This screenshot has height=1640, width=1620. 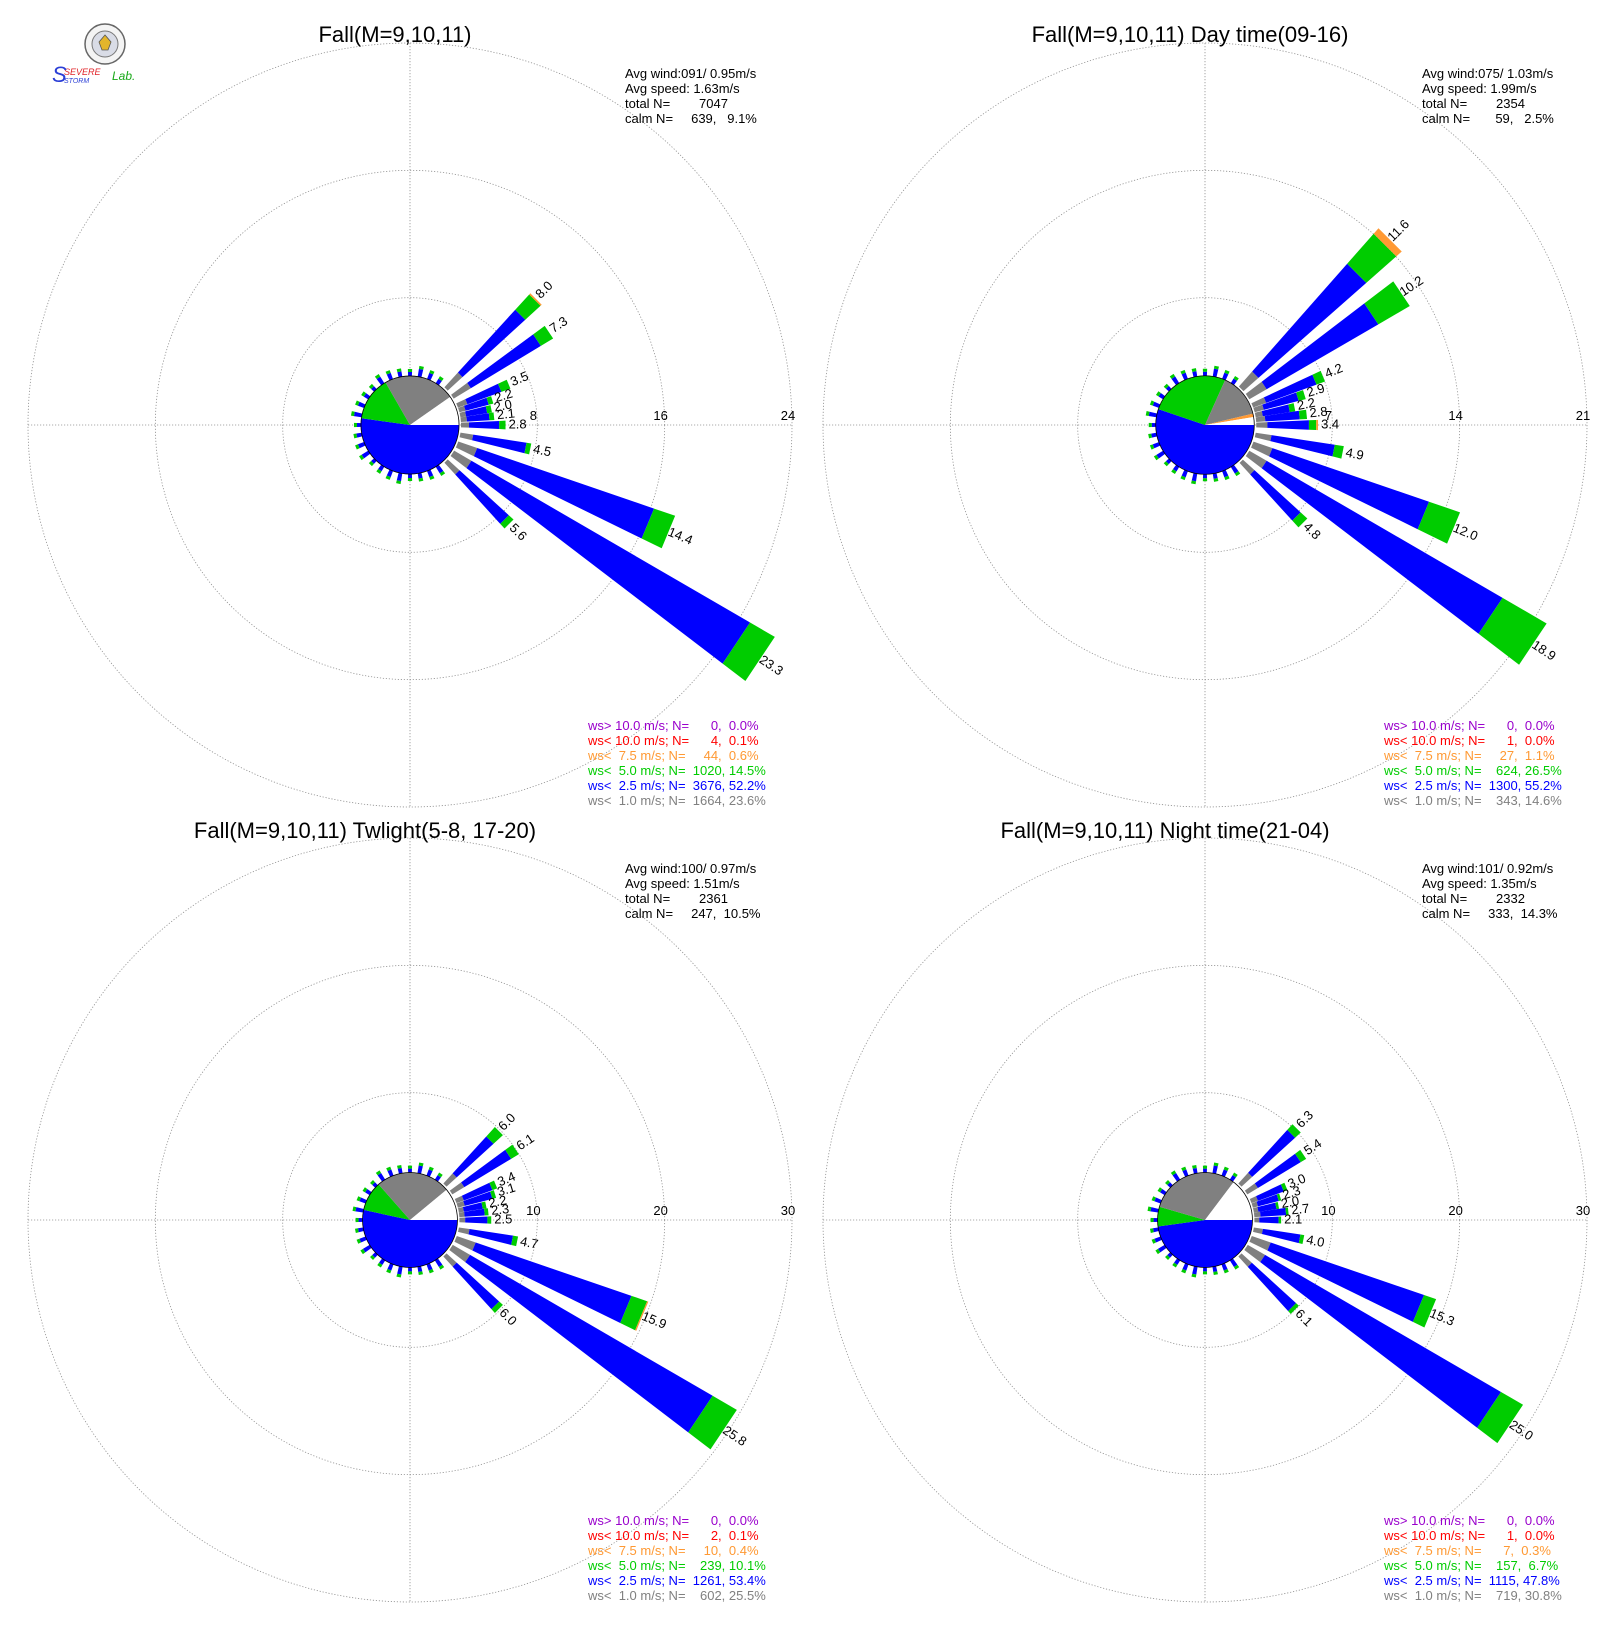 I want to click on spoke-value-label: 2.3, so click(x=500, y=1209).